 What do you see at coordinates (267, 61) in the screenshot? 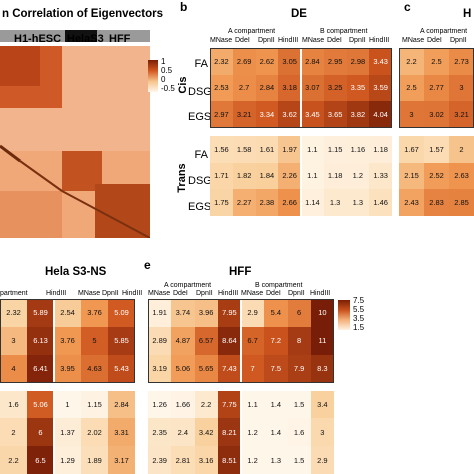
I see `heatmap-cell: 2.62` at bounding box center [267, 61].